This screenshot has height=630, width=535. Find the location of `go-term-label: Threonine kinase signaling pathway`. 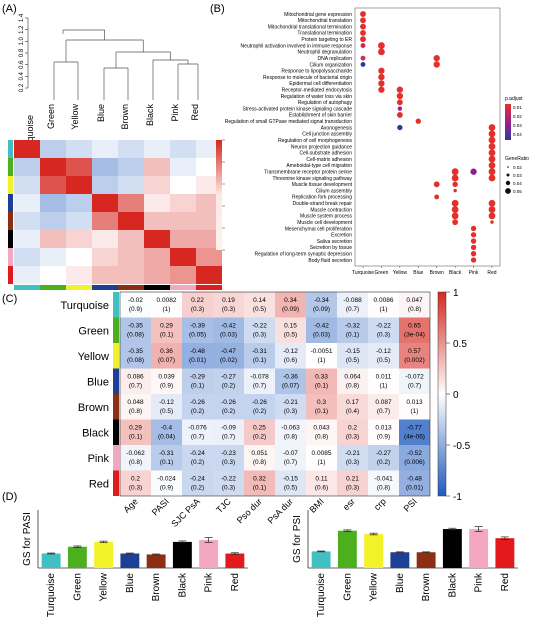

go-term-label: Threonine kinase signaling pathway is located at coordinates (313, 179).